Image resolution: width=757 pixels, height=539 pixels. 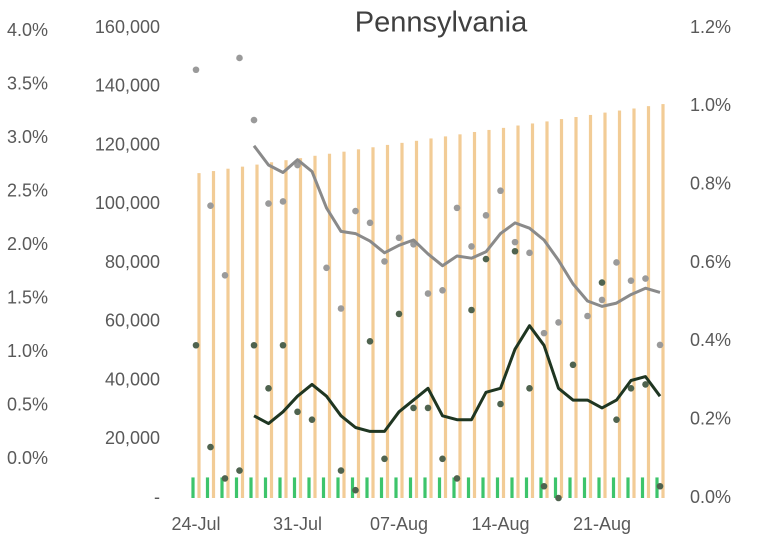 I want to click on y2-tick-label: 1.0%, so click(x=710, y=105).